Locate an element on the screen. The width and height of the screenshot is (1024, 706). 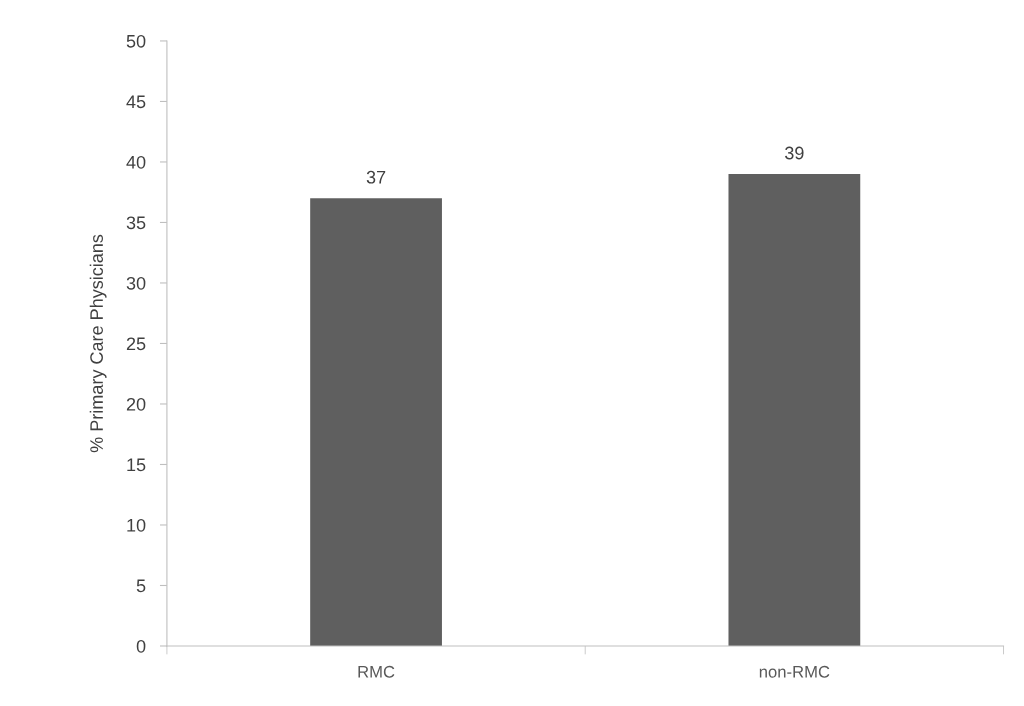
y-tick-label: 30 is located at coordinates (136, 283).